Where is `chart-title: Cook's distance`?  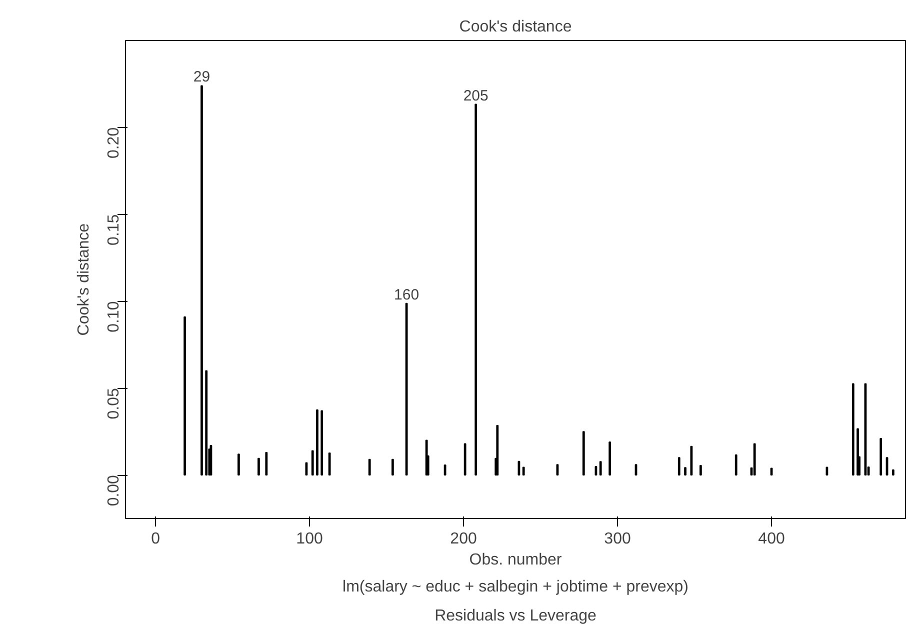
chart-title: Cook's distance is located at coordinates (515, 27).